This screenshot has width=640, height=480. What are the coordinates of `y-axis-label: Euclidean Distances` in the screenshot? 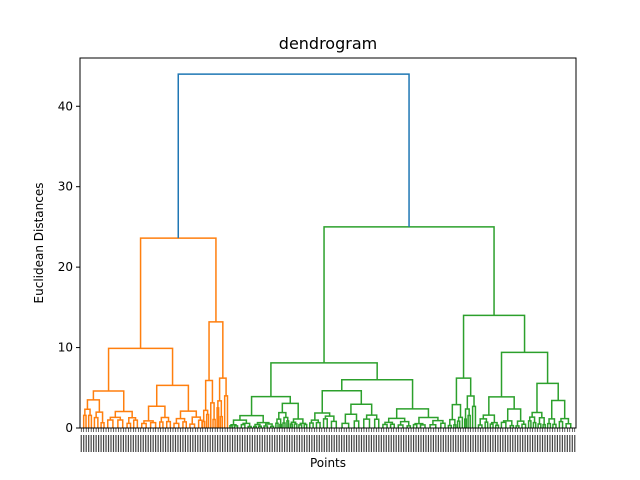 It's located at (39, 243).